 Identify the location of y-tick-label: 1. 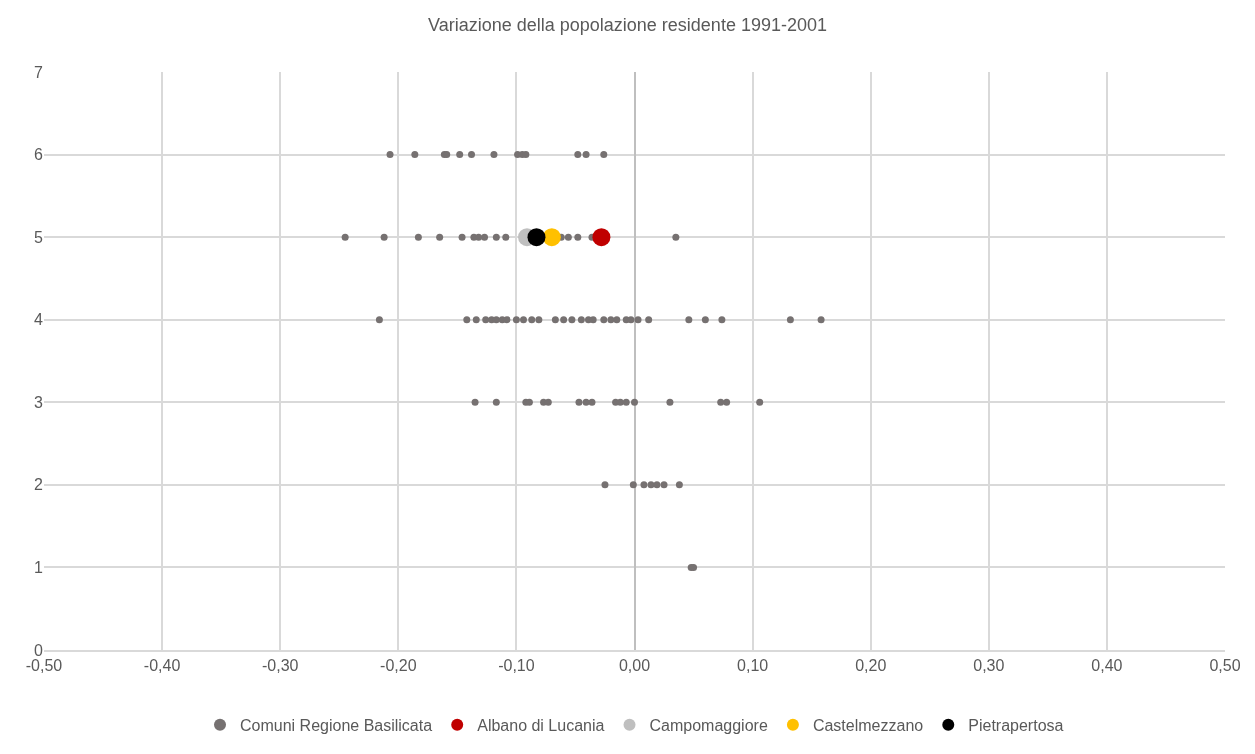
(39, 568).